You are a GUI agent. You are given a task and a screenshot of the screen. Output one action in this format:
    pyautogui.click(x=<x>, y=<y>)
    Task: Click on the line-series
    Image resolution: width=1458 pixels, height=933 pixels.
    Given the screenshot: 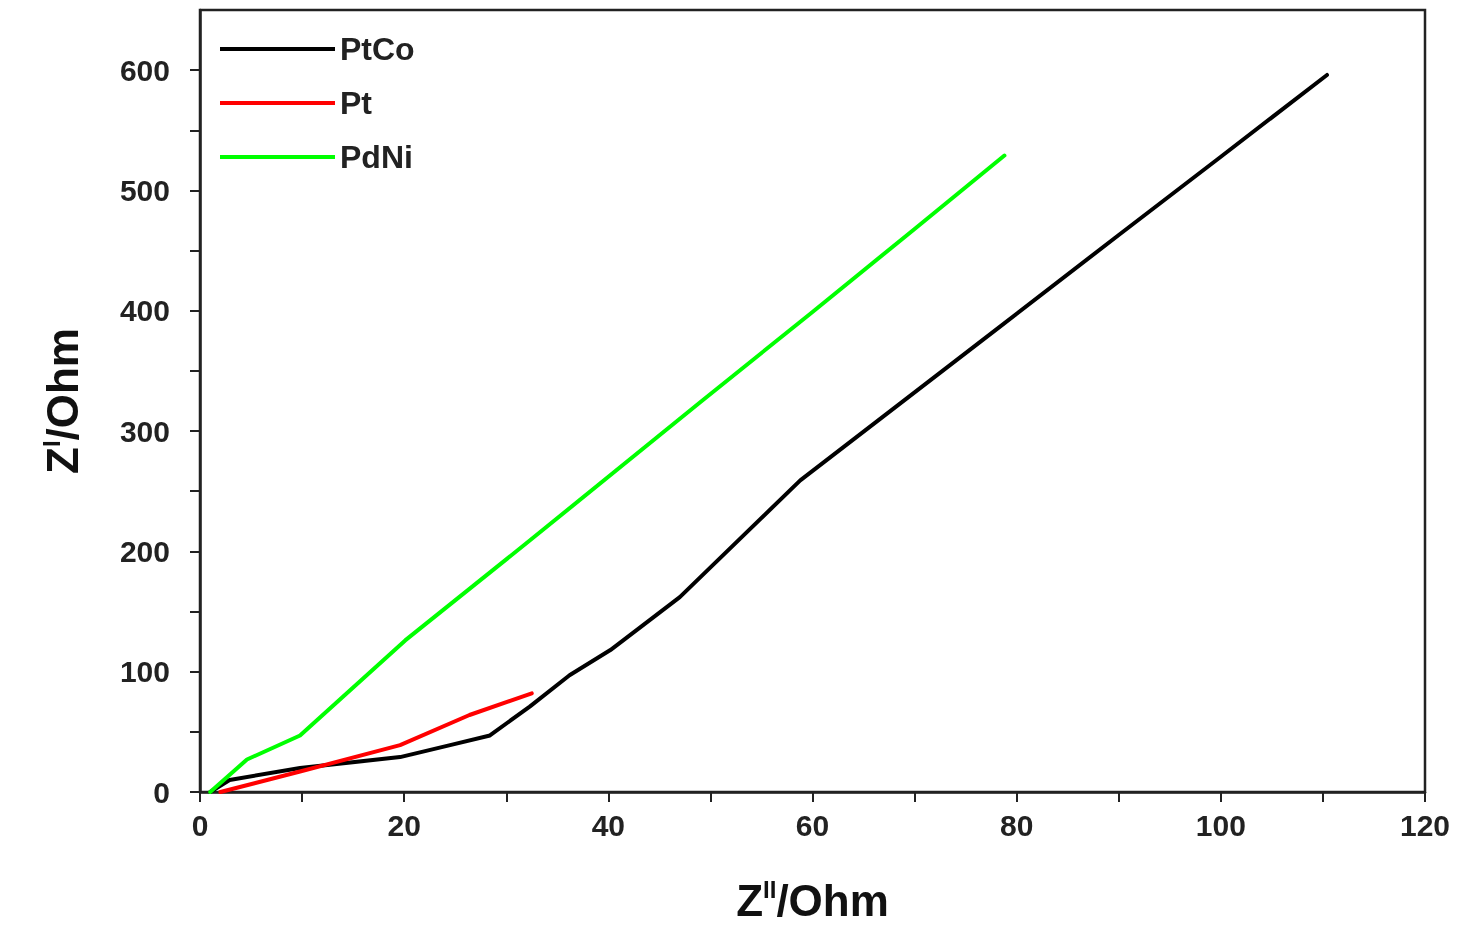 What is the action you would take?
    pyautogui.click(x=376, y=742)
    